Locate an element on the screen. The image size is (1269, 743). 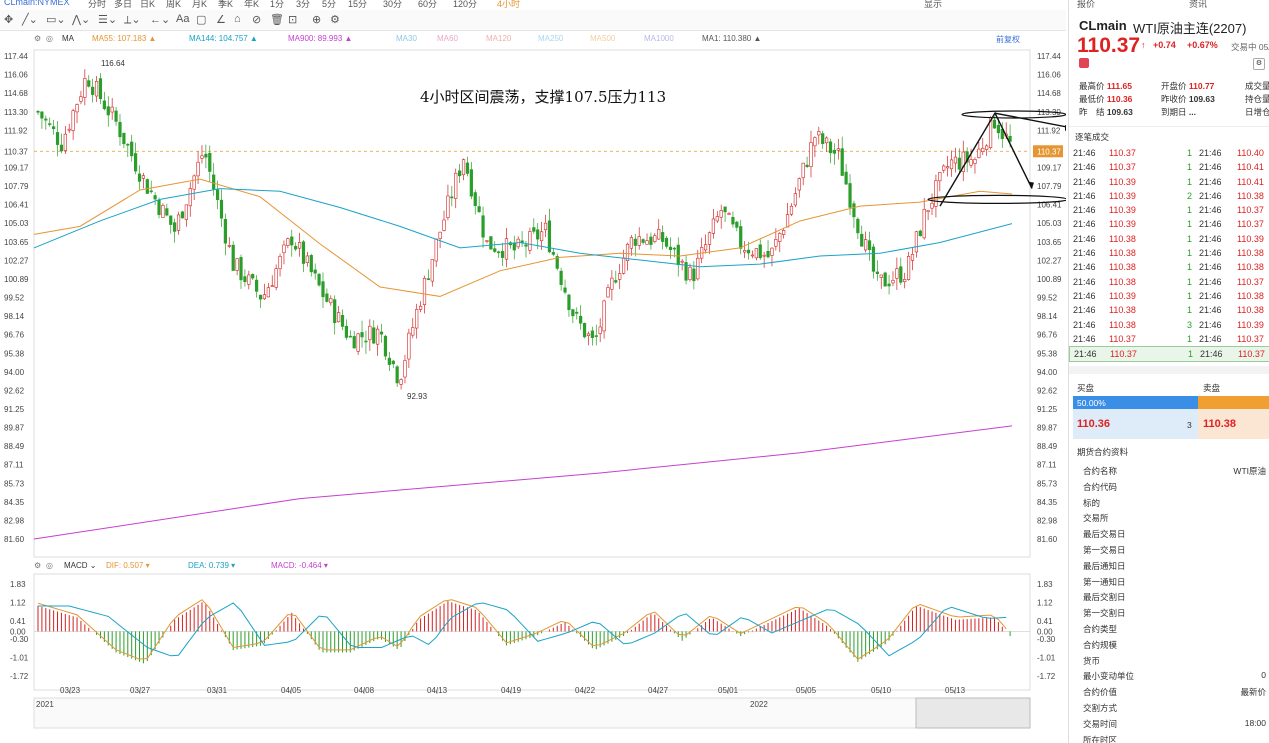
ruler-icon: ∠ is located at coordinates (221, 20).